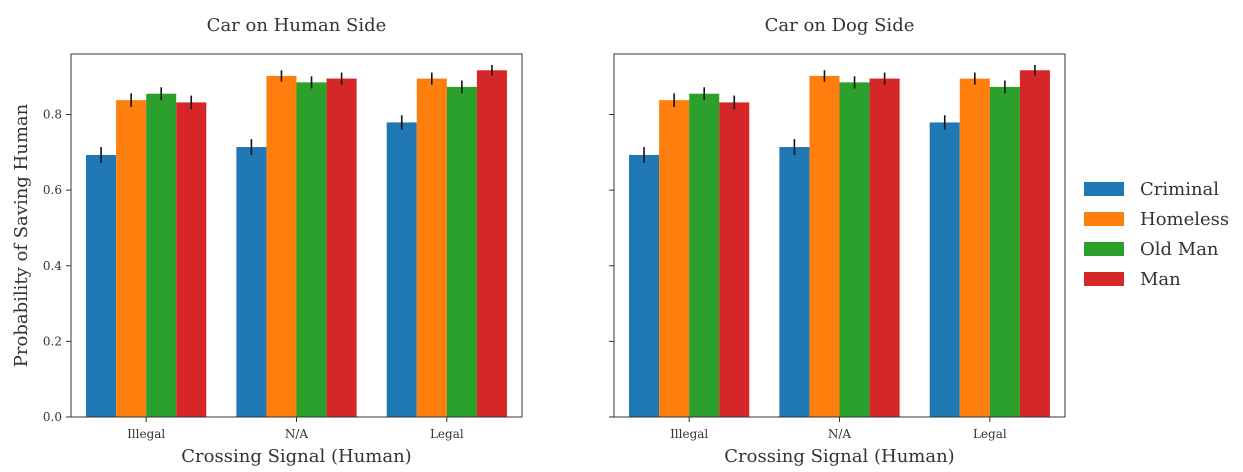 The height and width of the screenshot is (472, 1243). Describe the element at coordinates (52, 115) in the screenshot. I see `y-tick-label: 0.8` at that location.